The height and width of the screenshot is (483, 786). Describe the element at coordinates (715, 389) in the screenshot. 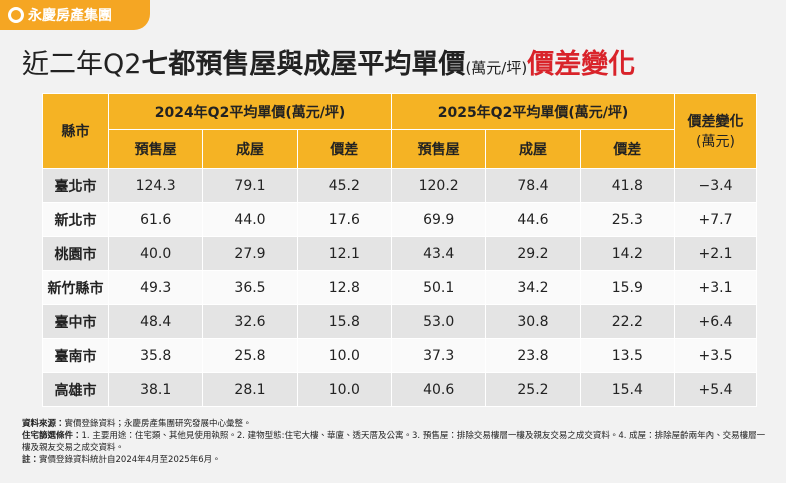

I see `value-cell: +5.4` at that location.